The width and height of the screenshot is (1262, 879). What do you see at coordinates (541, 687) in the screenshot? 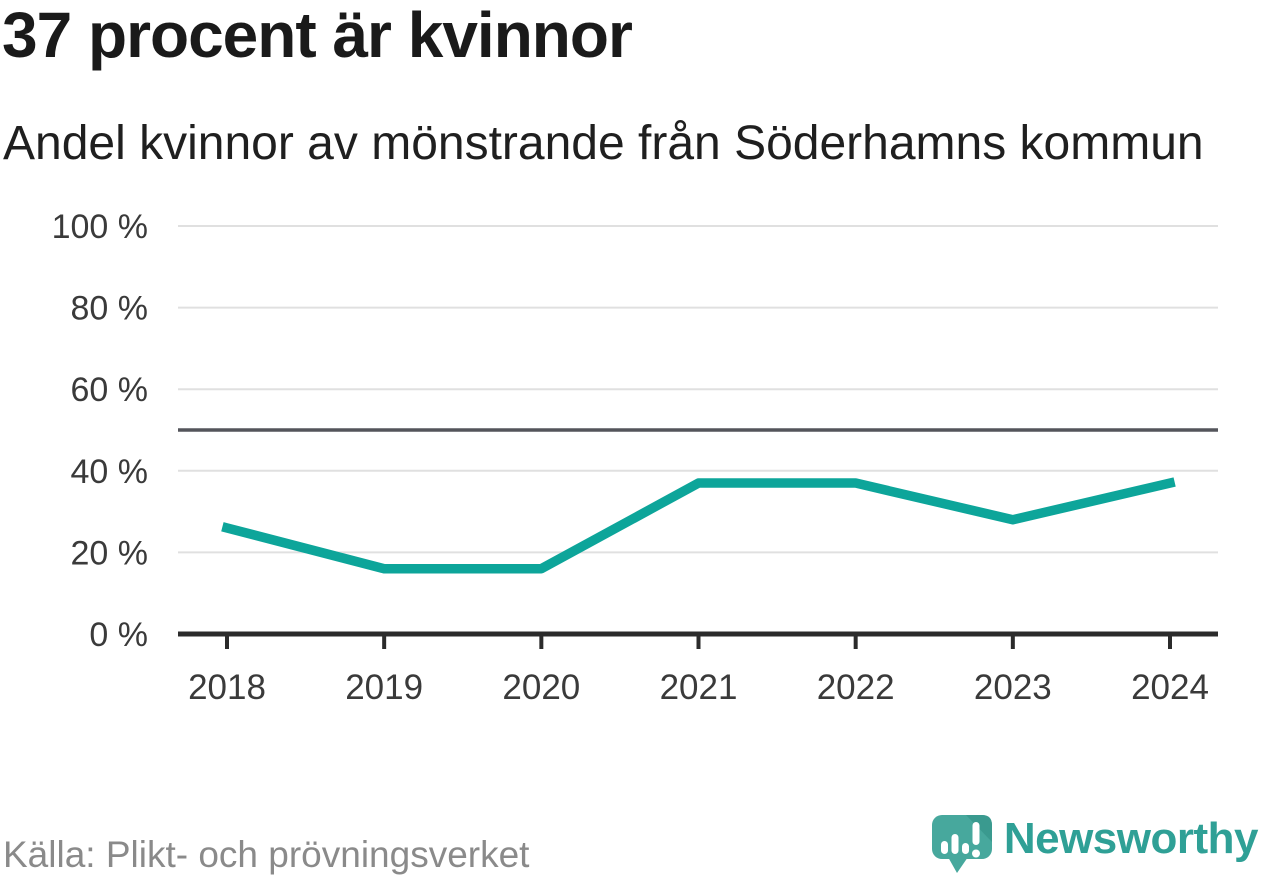
I see `x-tick-label: 2020` at bounding box center [541, 687].